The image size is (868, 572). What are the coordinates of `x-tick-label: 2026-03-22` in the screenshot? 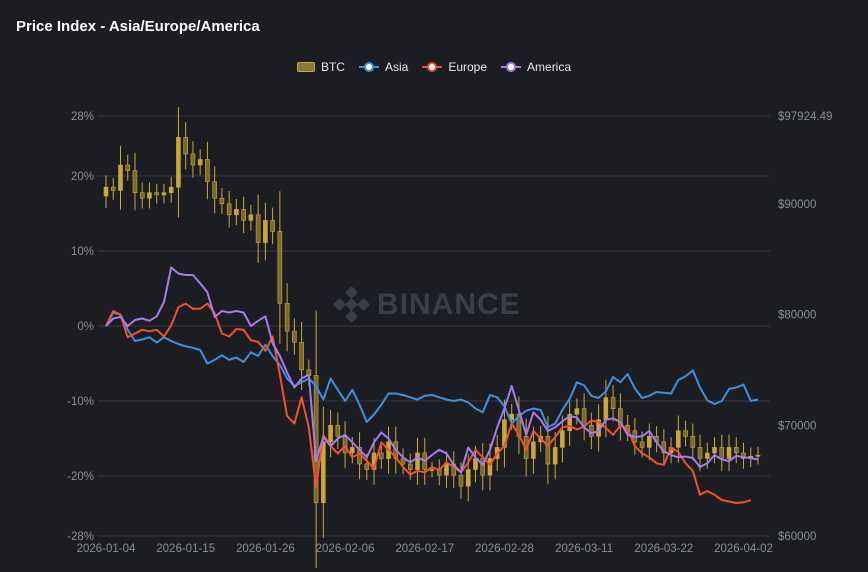 It's located at (663, 549).